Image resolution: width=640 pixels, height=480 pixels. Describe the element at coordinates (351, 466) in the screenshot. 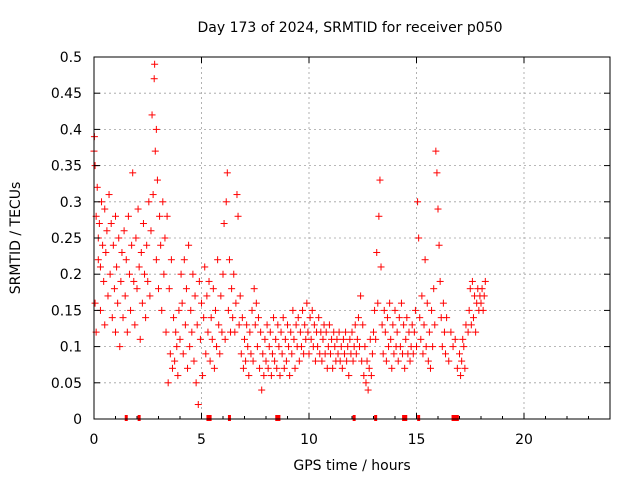

I see `x-axis-label: GPS time / hours` at that location.